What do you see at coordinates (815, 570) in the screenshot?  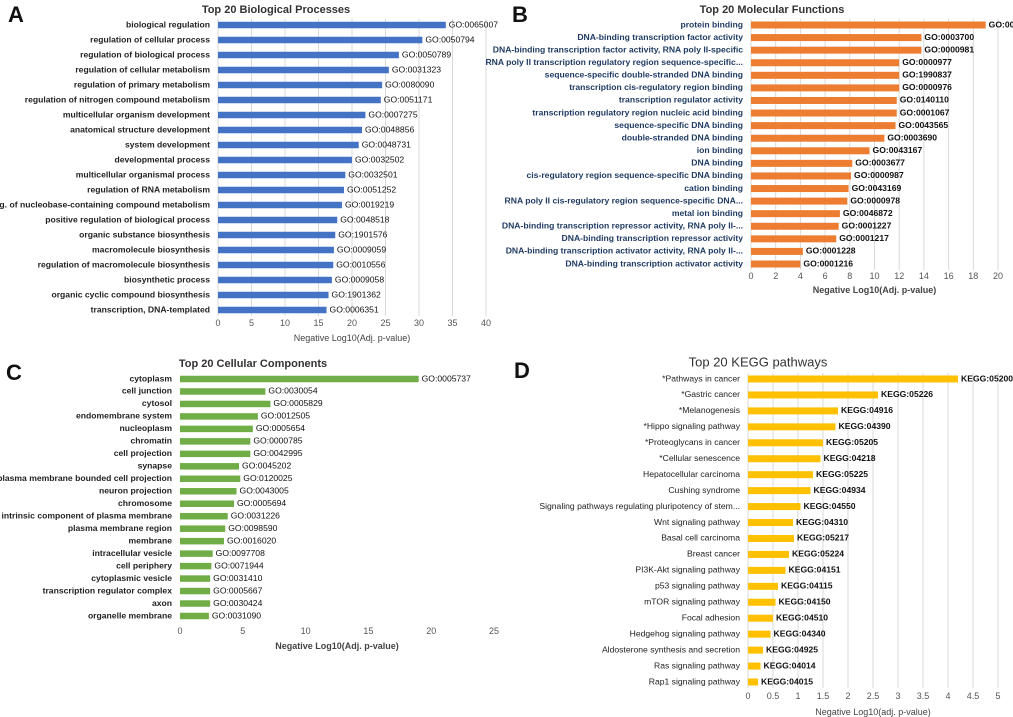 I see `bar-label: KEGG:04151` at bounding box center [815, 570].